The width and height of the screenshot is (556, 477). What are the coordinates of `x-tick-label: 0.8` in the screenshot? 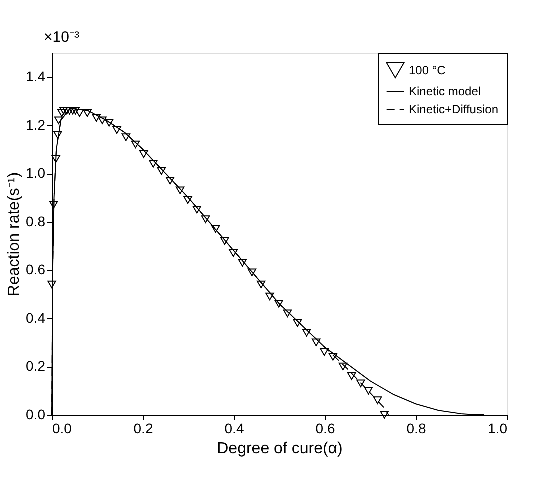 It's located at (416, 428).